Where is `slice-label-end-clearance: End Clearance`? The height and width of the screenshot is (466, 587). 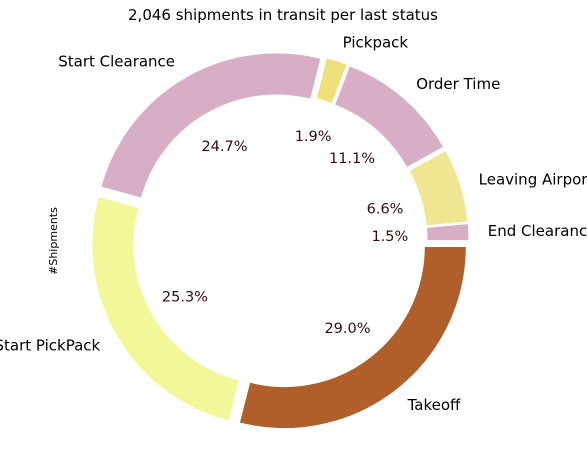
slice-label-end-clearance: End Clearance is located at coordinates (537, 231).